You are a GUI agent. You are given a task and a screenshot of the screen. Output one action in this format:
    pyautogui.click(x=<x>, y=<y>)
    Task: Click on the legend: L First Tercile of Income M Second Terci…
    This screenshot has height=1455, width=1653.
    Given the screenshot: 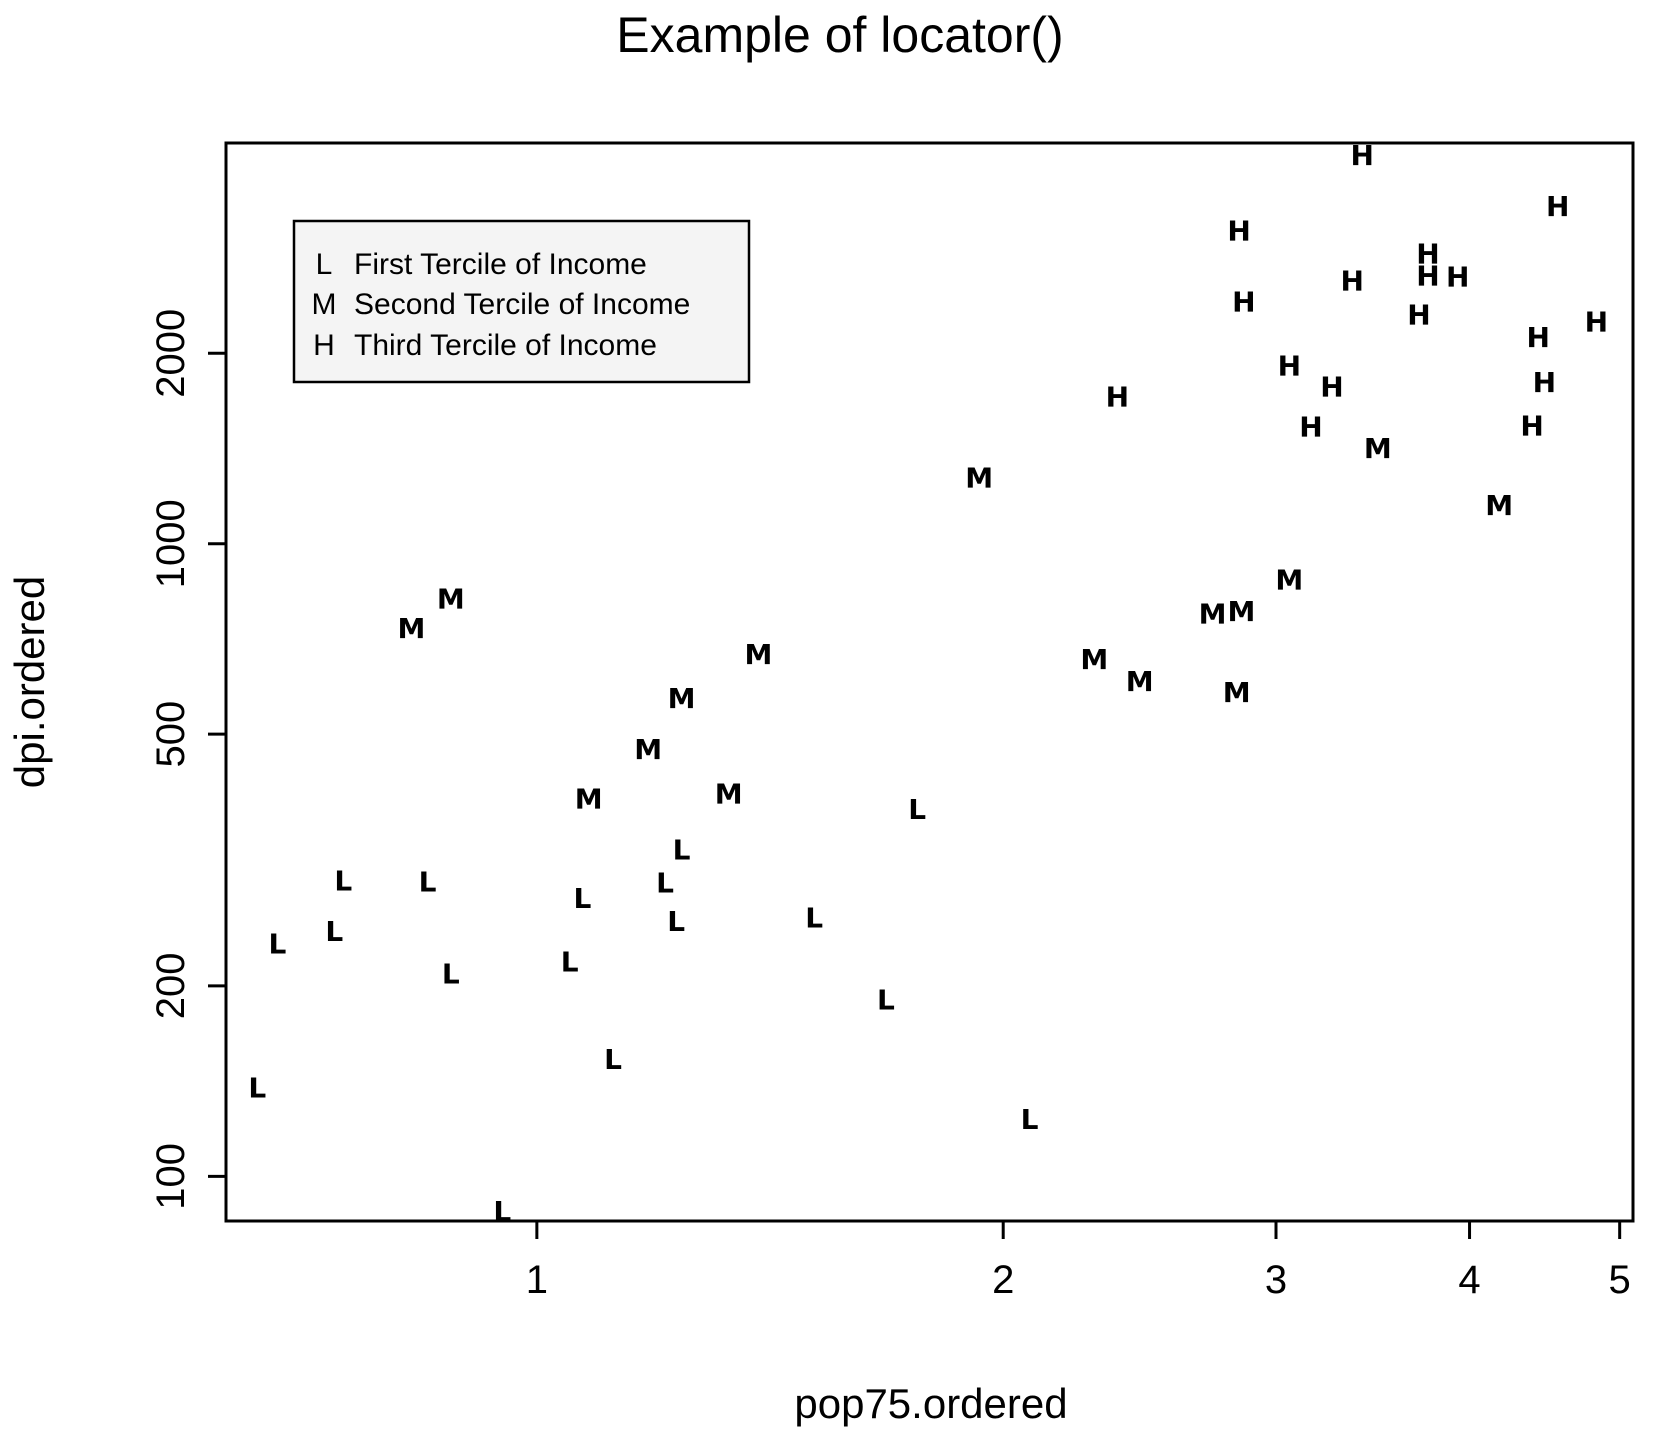 What is the action you would take?
    pyautogui.click(x=521, y=301)
    